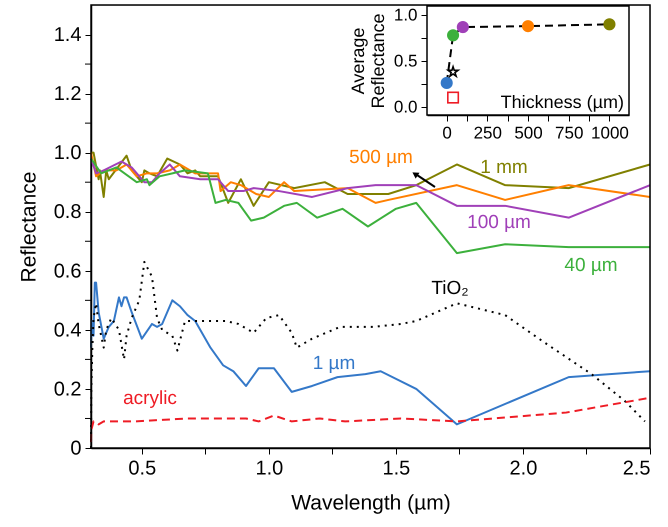 This screenshot has width=668, height=527. I want to click on x-axis-title: Thickness (µm), so click(562, 102).